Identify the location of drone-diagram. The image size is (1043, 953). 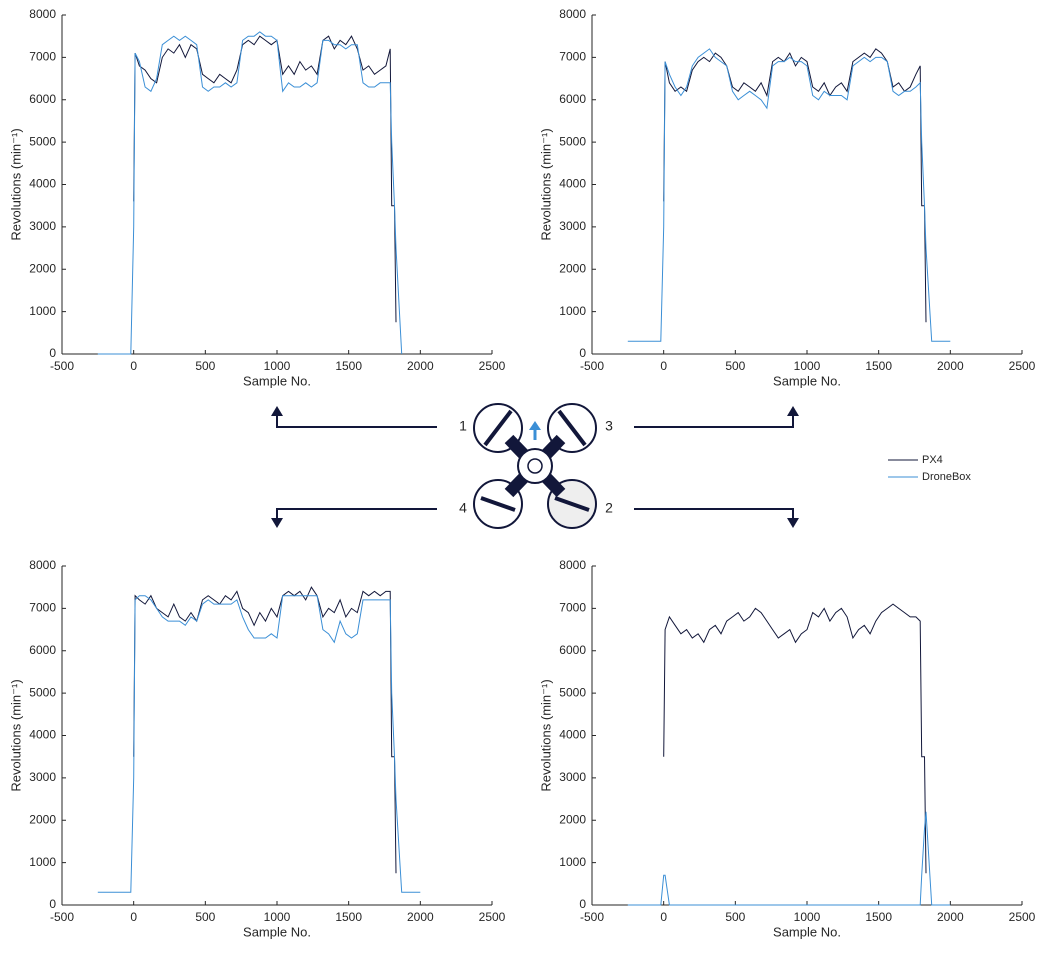
(535, 466).